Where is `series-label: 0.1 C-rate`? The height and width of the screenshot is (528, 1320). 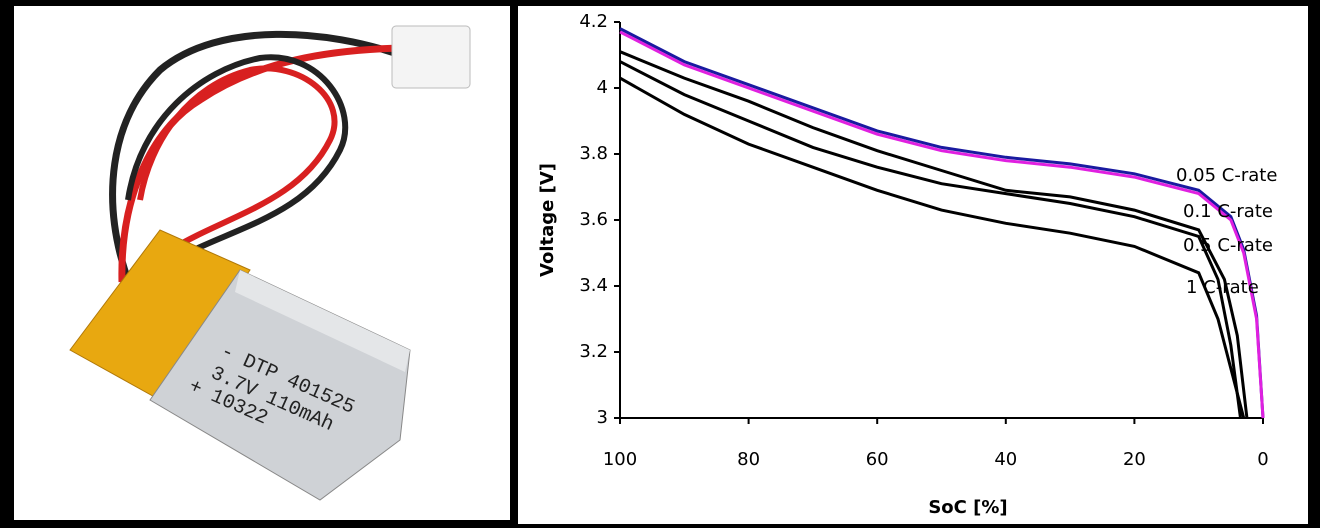 series-label: 0.1 C-rate is located at coordinates (1228, 211).